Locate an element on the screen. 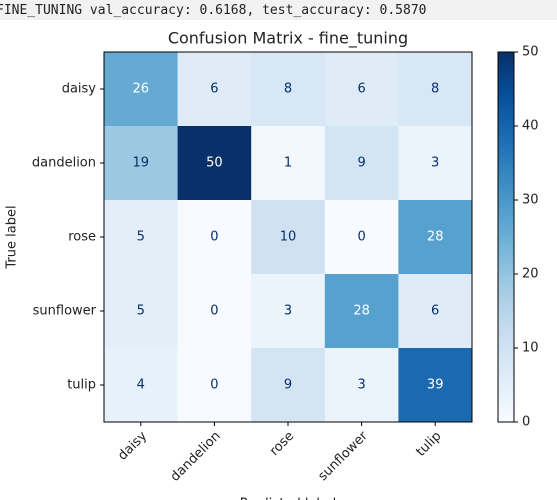 The height and width of the screenshot is (500, 557). x-tick-label: dandelion is located at coordinates (196, 457).